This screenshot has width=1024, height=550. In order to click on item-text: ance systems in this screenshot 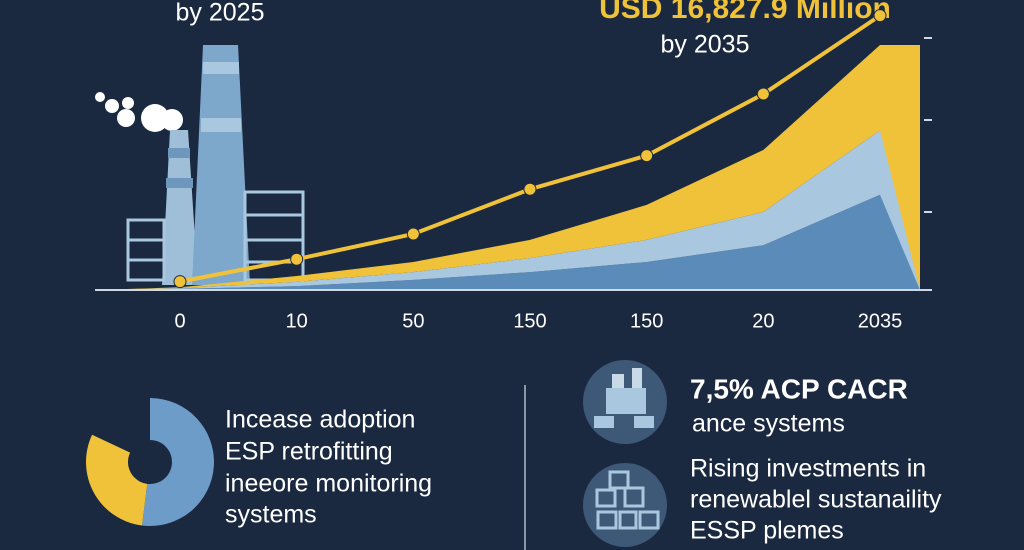, I will do `click(768, 424)`.